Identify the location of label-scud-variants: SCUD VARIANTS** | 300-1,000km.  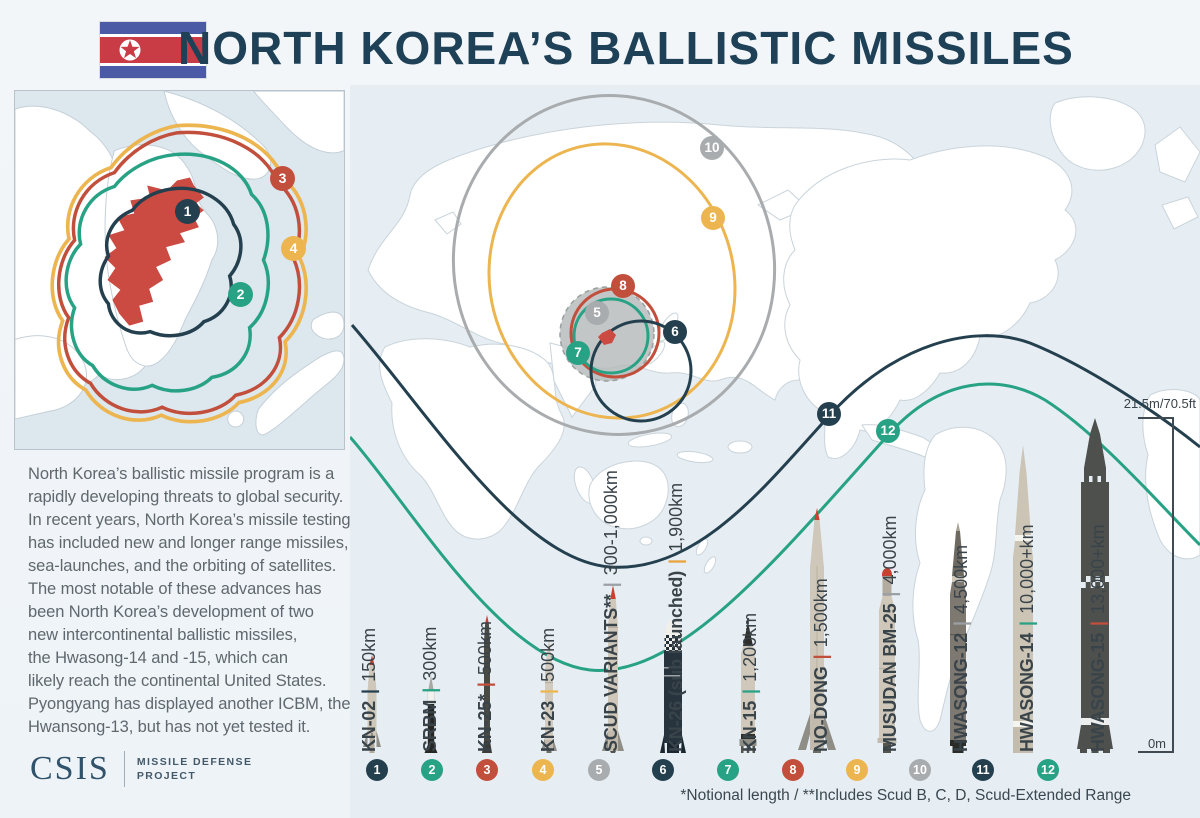
(611, 611).